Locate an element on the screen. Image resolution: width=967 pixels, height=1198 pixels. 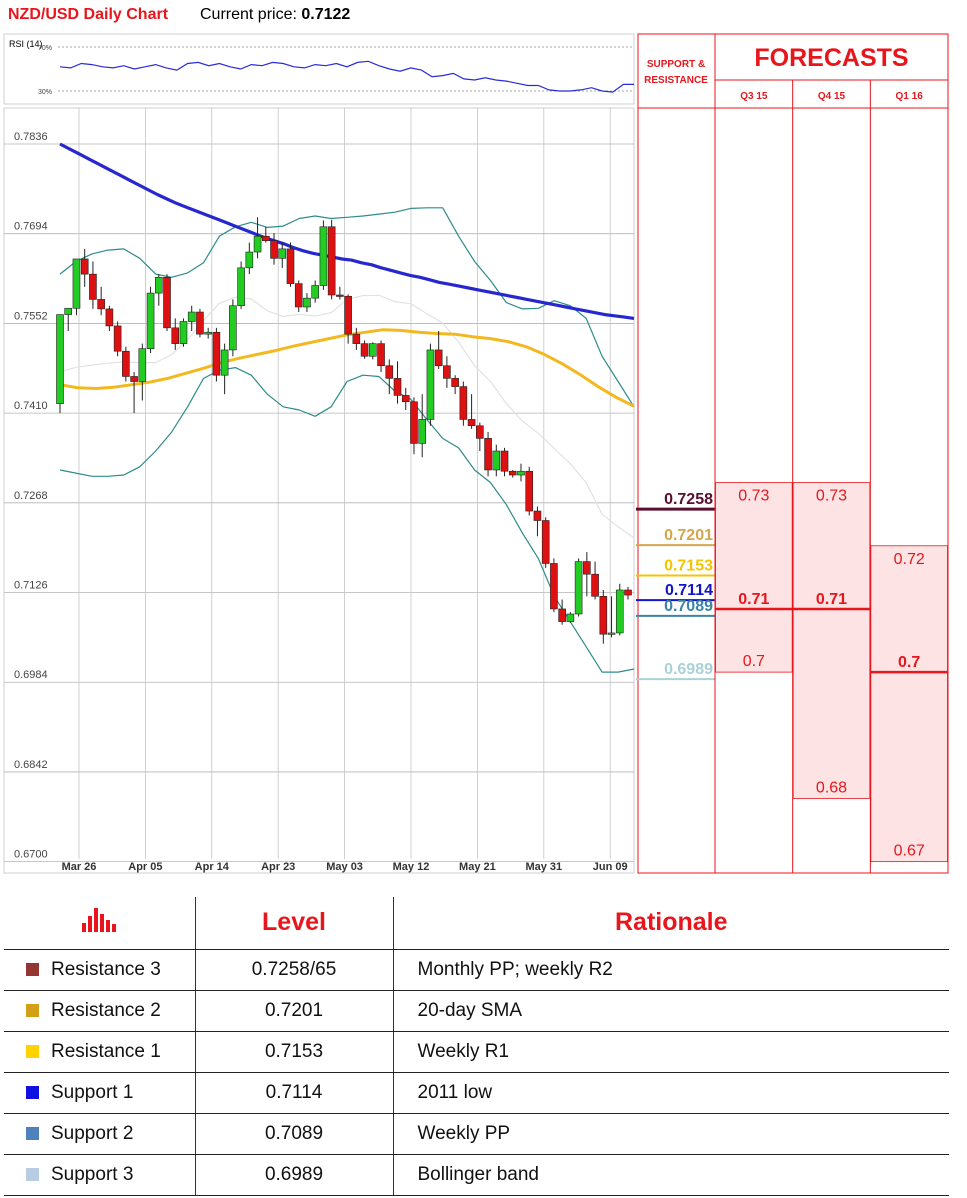
level-name-cell: Resistance 2 is located at coordinates (99, 1011).